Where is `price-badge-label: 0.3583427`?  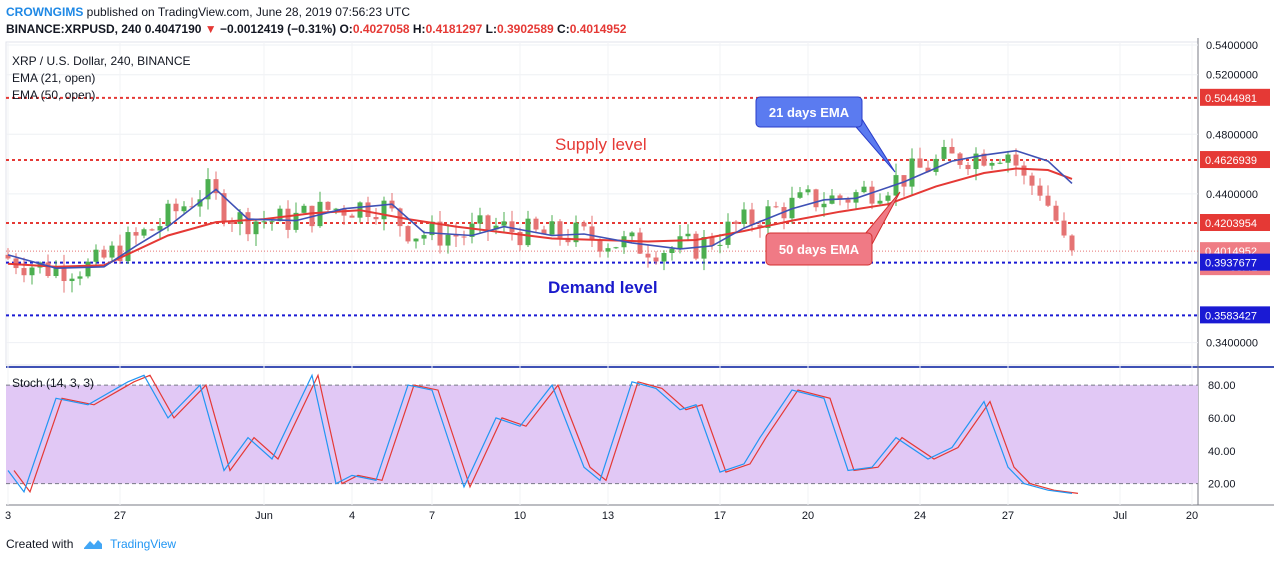 price-badge-label: 0.3583427 is located at coordinates (1231, 316).